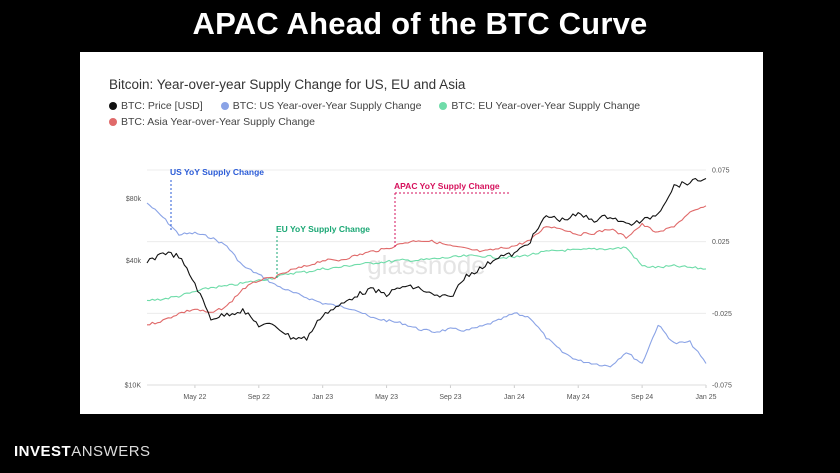 The height and width of the screenshot is (473, 840). Describe the element at coordinates (447, 186) in the screenshot. I see `apac-annotation-label: APAC YoY Supply Change` at that location.